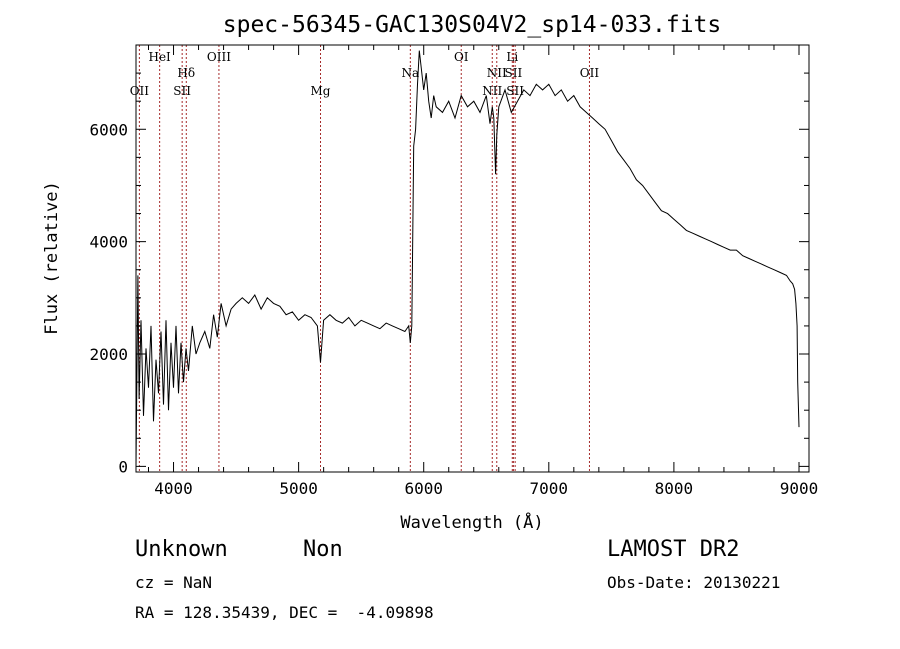 Image resolution: width=900 pixels, height=649 pixels. I want to click on x-tick-label: 7000, so click(549, 488).